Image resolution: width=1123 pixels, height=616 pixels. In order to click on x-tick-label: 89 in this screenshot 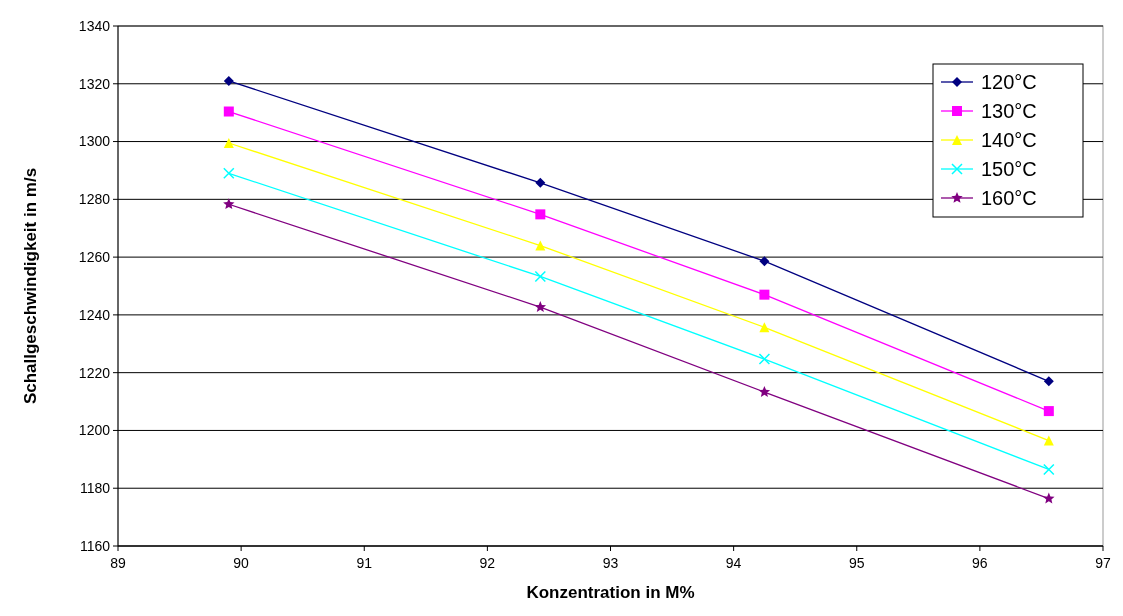, I will do `click(118, 563)`.